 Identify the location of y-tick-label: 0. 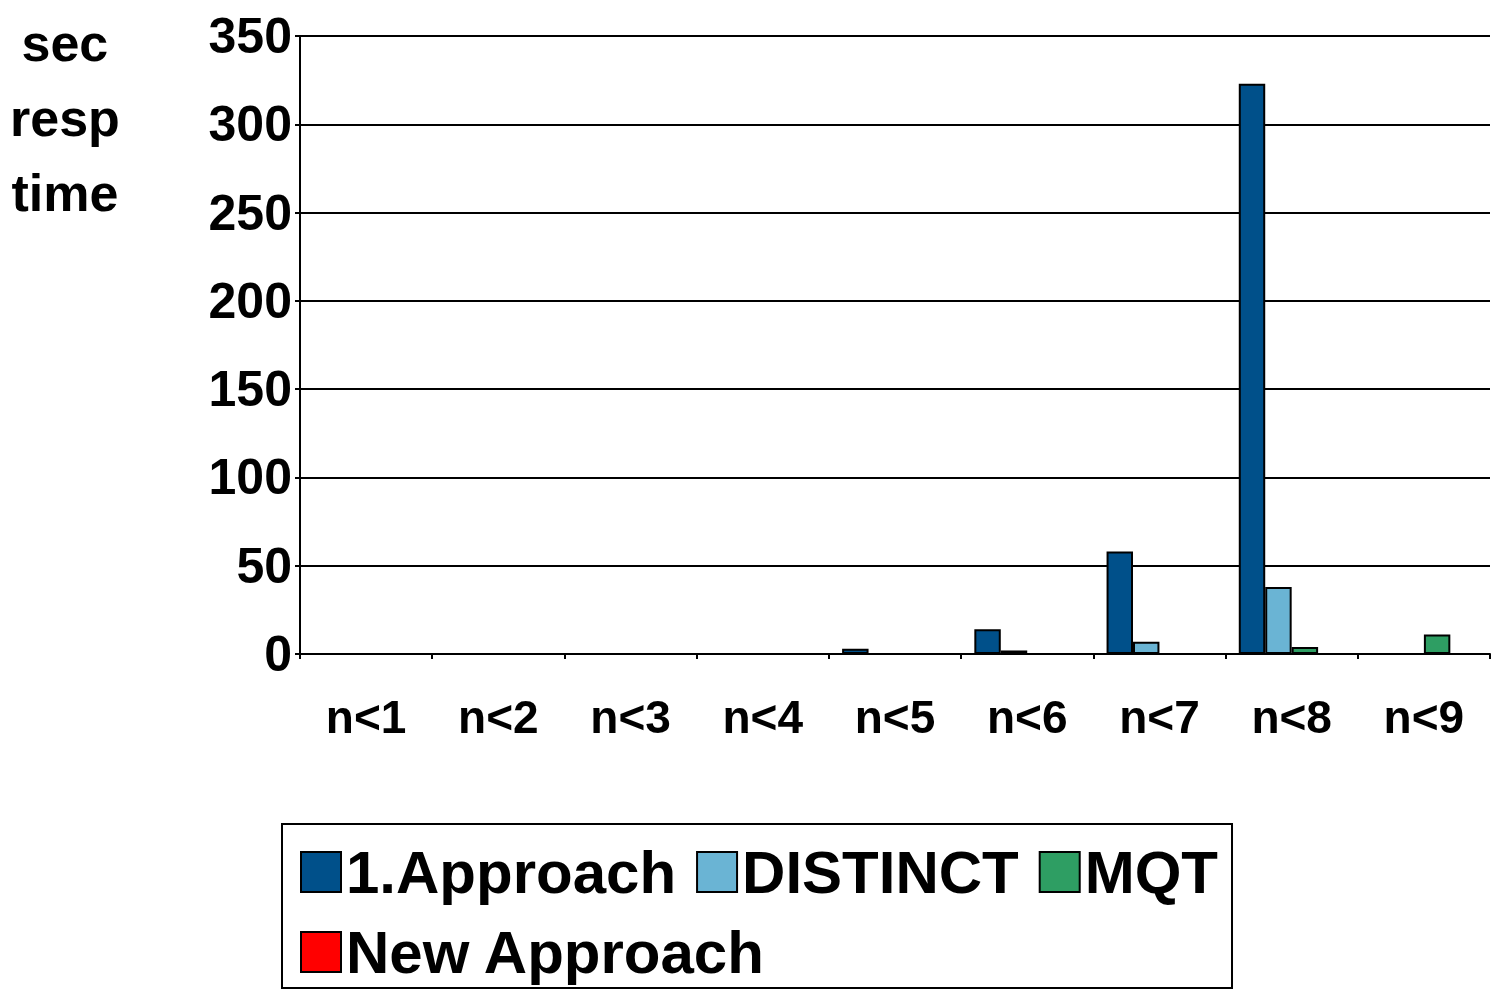
(278, 654).